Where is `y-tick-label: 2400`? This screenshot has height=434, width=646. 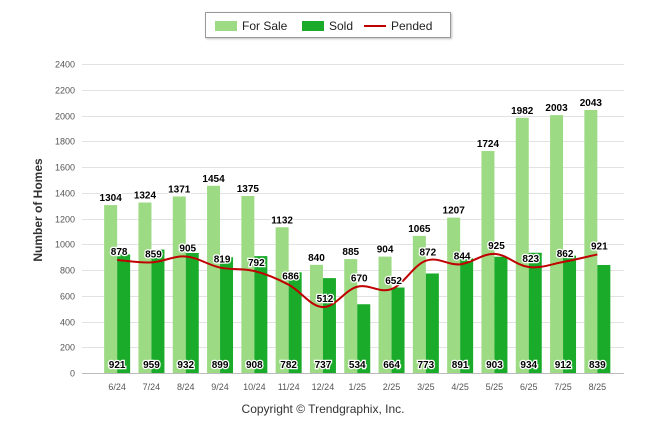 y-tick-label: 2400 is located at coordinates (65, 65).